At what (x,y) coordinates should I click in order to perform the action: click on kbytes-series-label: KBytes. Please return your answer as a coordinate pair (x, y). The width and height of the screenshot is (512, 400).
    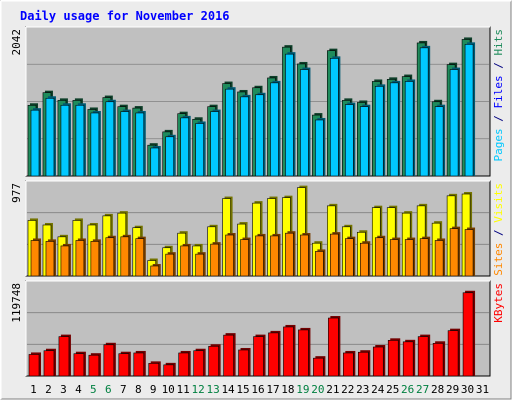
    Looking at the image, I should click on (498, 303).